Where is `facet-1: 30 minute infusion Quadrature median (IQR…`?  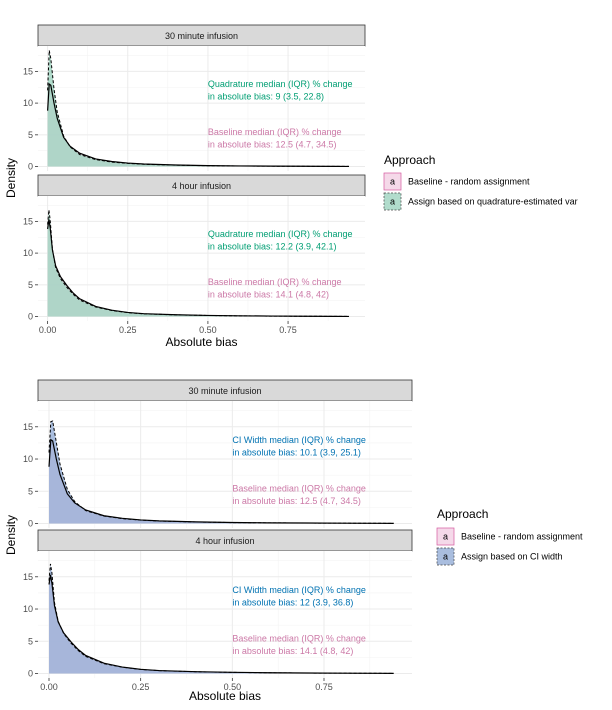
facet-1: 30 minute infusion Quadrature median (IQR… is located at coordinates (194, 98).